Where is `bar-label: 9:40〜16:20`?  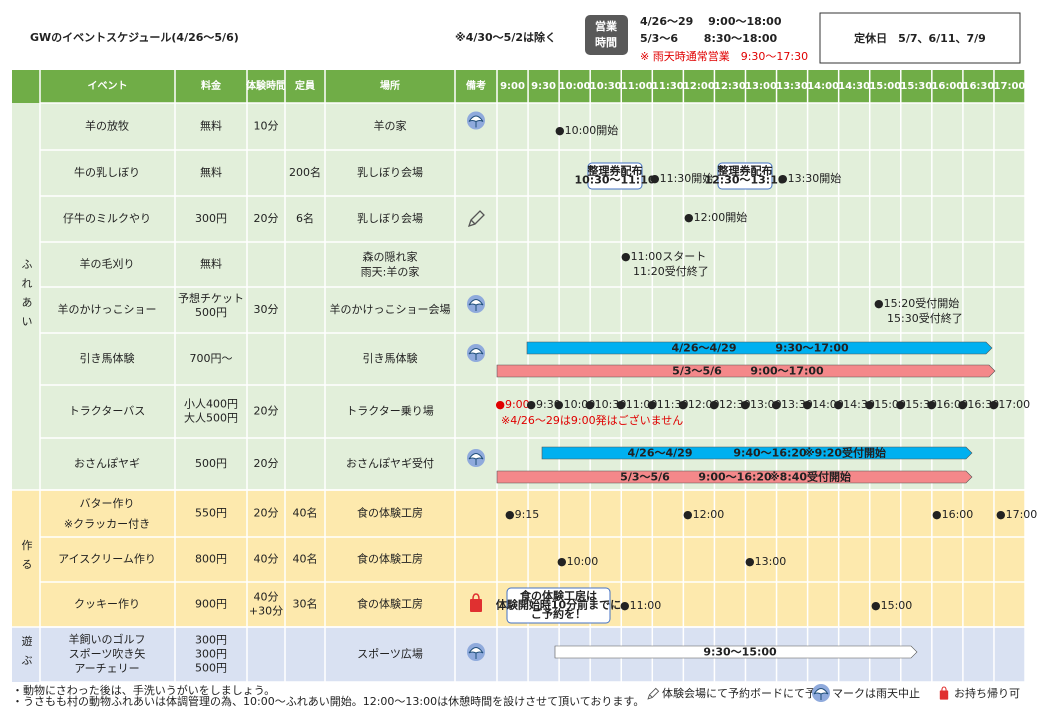 bar-label: 9:40〜16:20 is located at coordinates (770, 453).